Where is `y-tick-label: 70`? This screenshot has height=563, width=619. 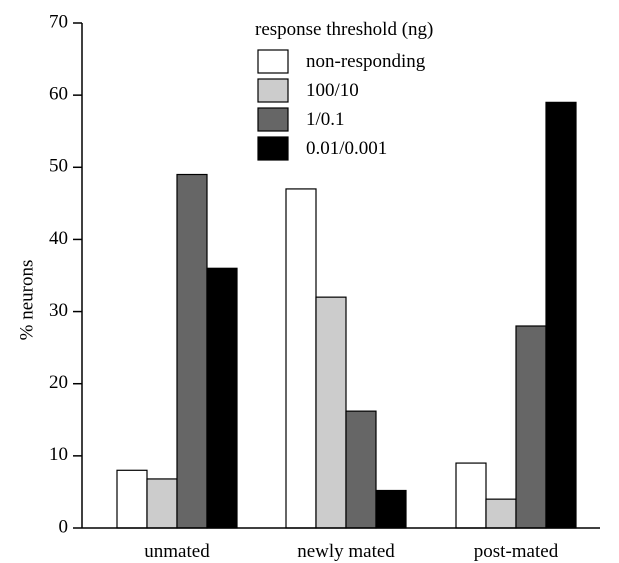
y-tick-label: 70 is located at coordinates (58, 21).